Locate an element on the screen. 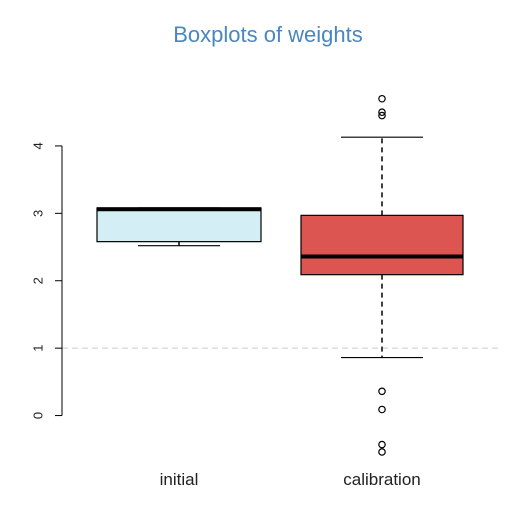 The height and width of the screenshot is (510, 525). chart-title: Boxplots of weights is located at coordinates (268, 34).